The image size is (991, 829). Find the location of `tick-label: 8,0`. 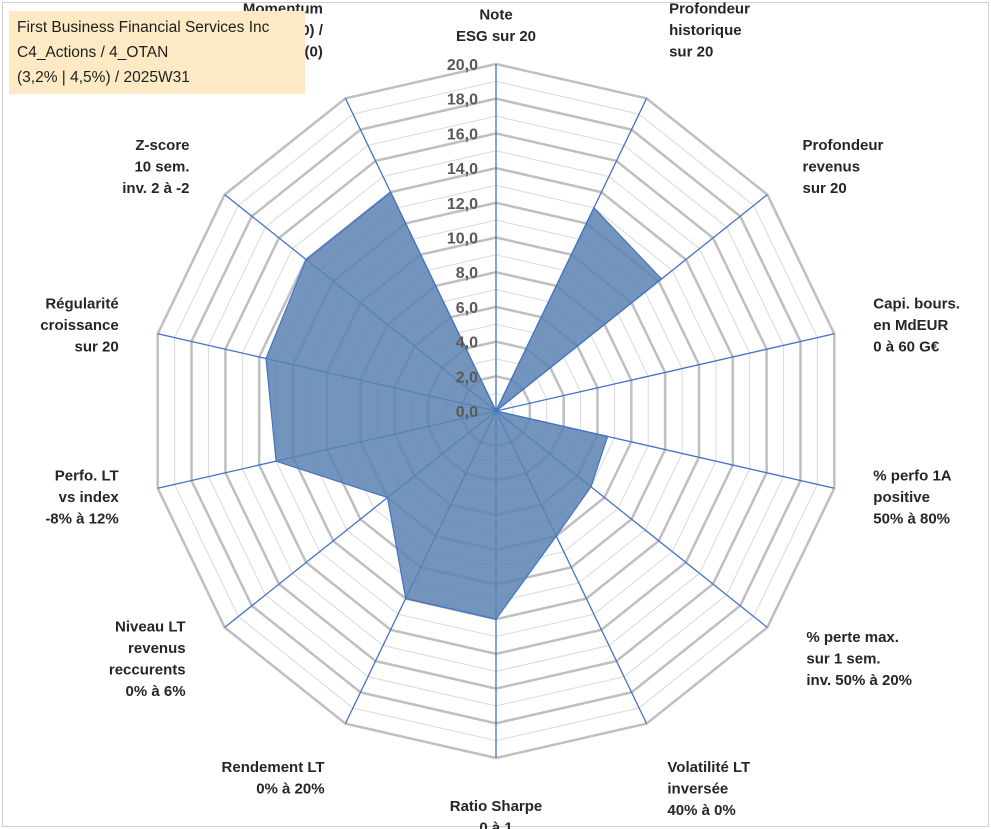

tick-label: 8,0 is located at coordinates (467, 273).